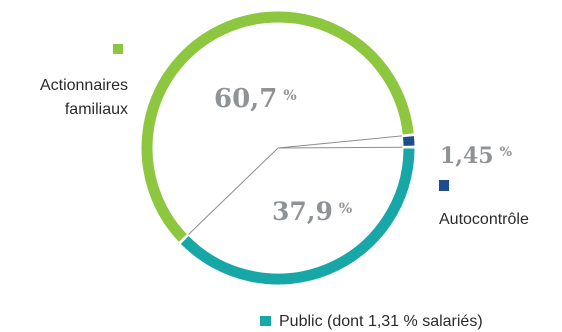 The height and width of the screenshot is (332, 562). Describe the element at coordinates (476, 156) in the screenshot. I see `slice-value-label-1: 1,45%` at that location.